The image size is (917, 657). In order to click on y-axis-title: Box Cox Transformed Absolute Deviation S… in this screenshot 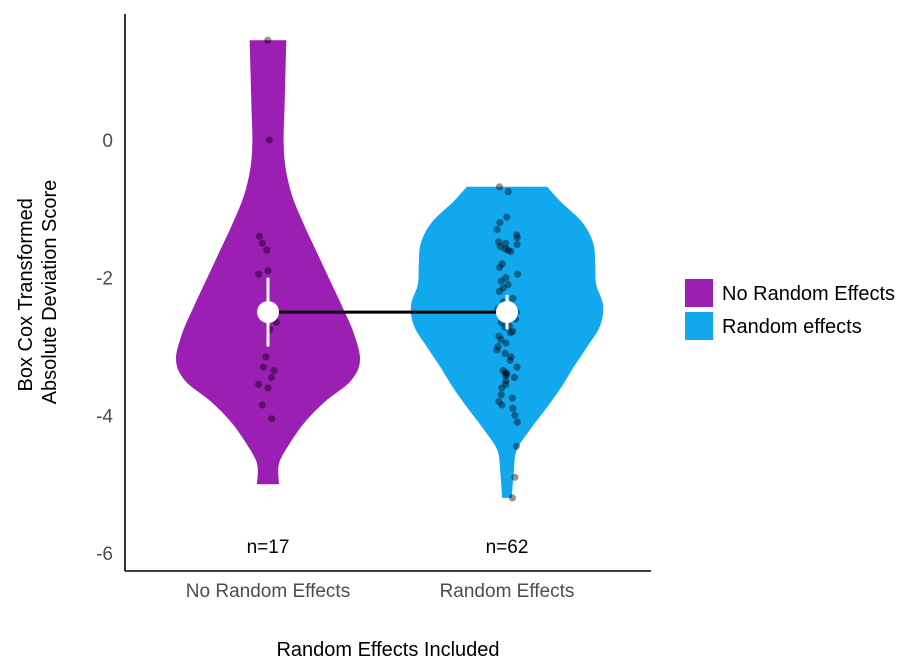, I will do `click(38, 292)`.